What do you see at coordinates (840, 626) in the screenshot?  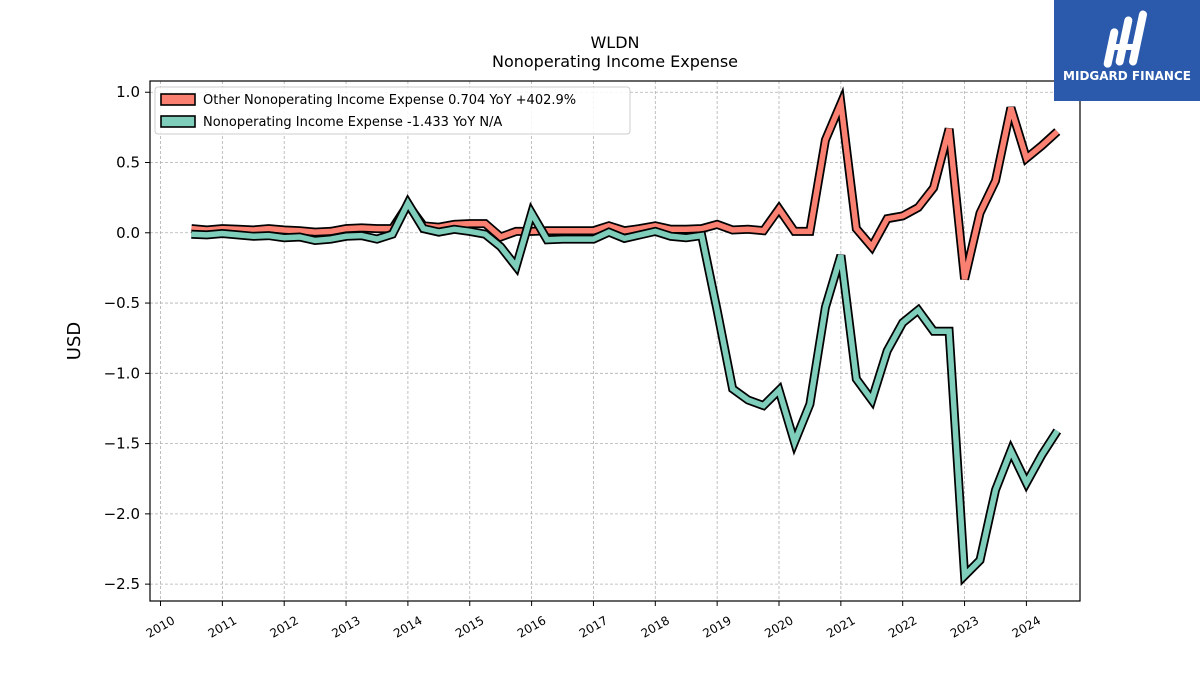 I see `x-tick-label: 2021` at bounding box center [840, 626].